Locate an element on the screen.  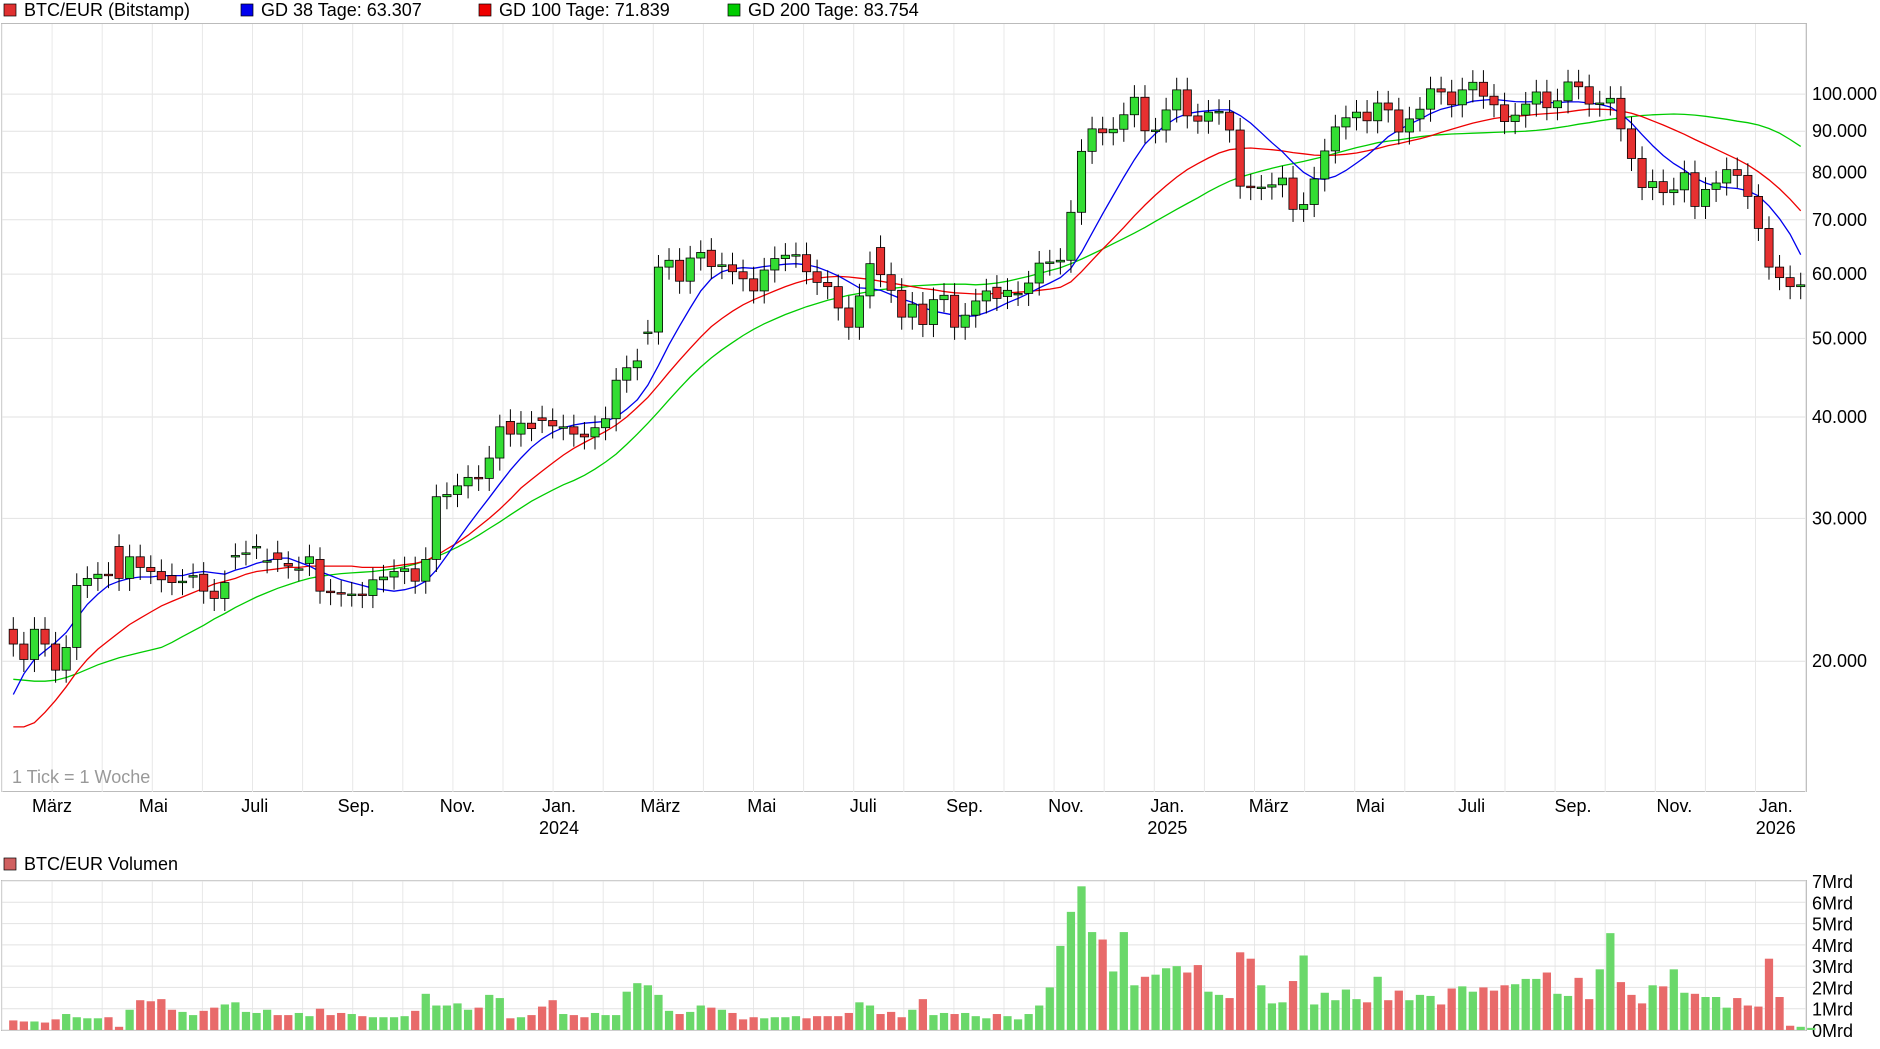
price-y-tick-label: 40.000 is located at coordinates (1839, 417).